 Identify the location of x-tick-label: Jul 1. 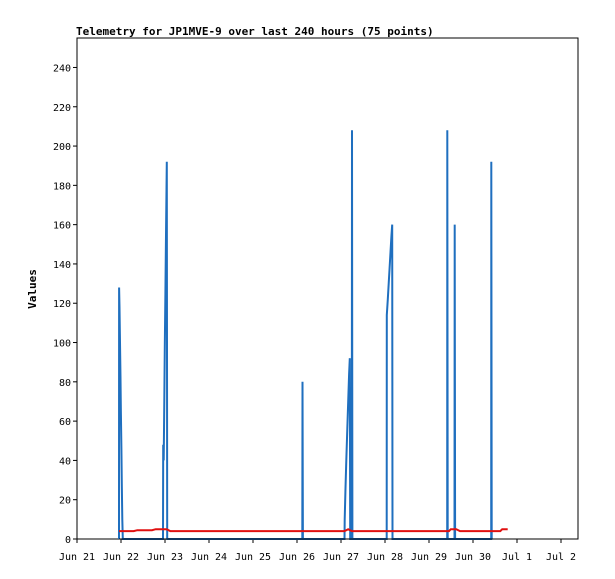
(517, 557).